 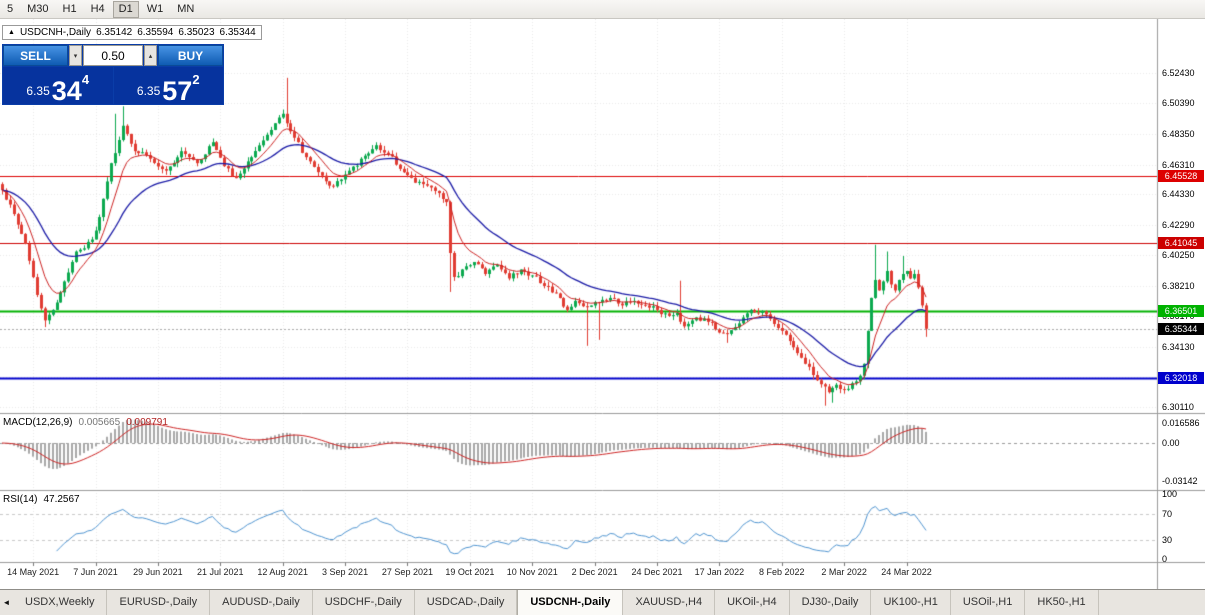 What do you see at coordinates (844, 572) in the screenshot?
I see `date-axis-label: 2 Mar 2022` at bounding box center [844, 572].